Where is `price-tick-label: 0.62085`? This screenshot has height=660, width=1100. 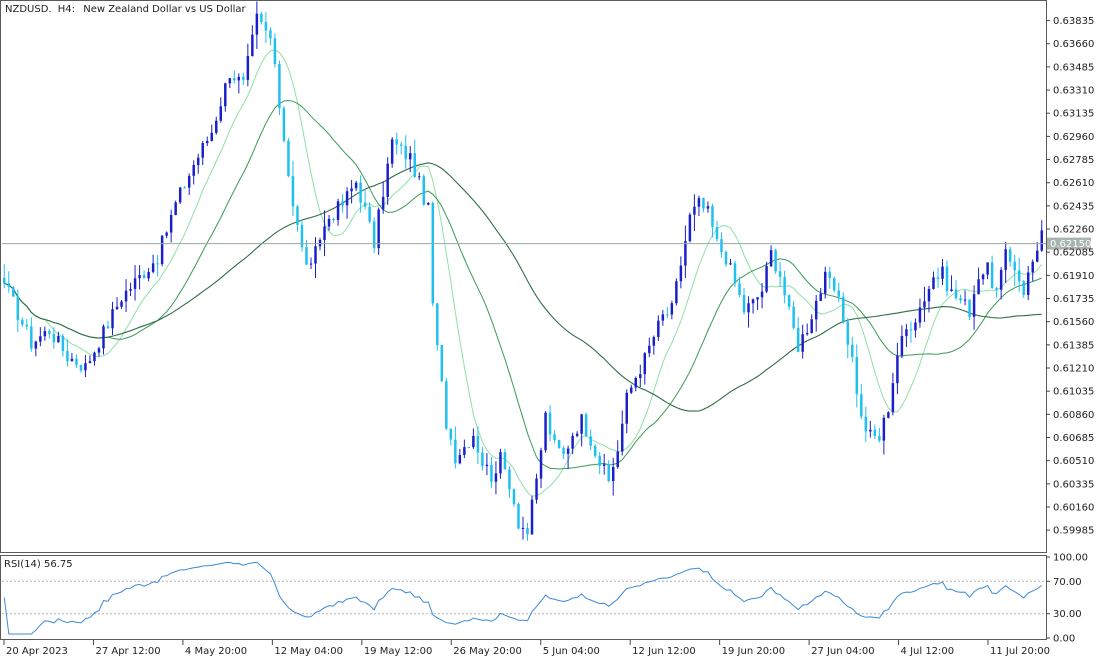 price-tick-label: 0.62085 is located at coordinates (1073, 253).